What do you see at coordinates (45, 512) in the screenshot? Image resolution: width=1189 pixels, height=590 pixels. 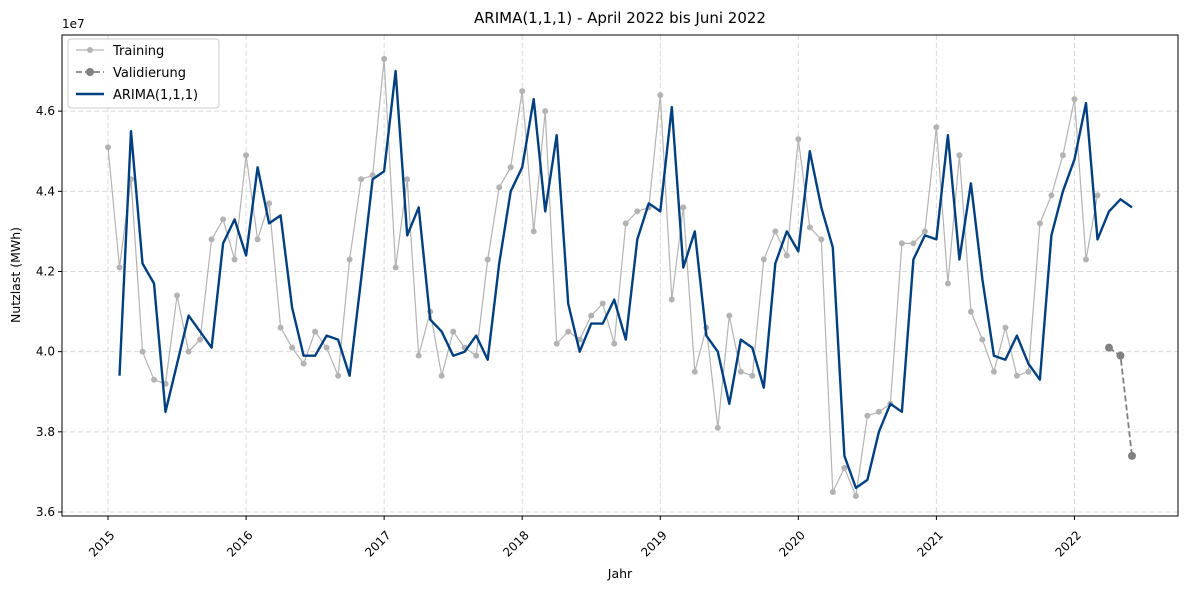 I see `y-tick-label: 3.6` at bounding box center [45, 512].